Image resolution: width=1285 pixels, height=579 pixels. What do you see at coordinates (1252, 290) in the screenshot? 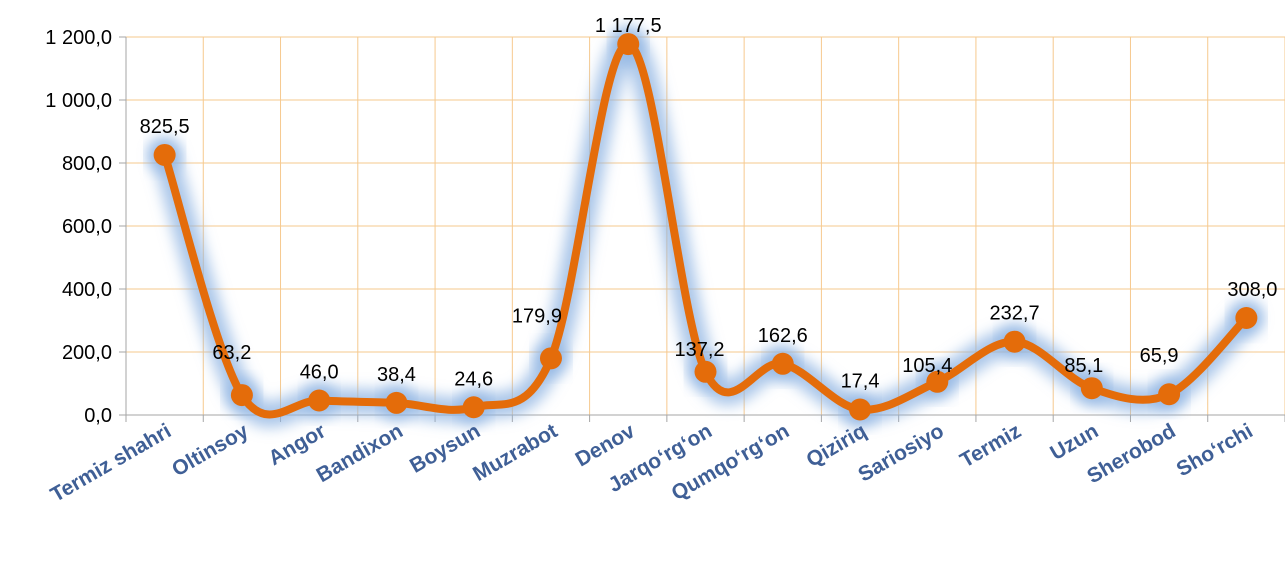
I see `data-label: 308,0` at bounding box center [1252, 290].